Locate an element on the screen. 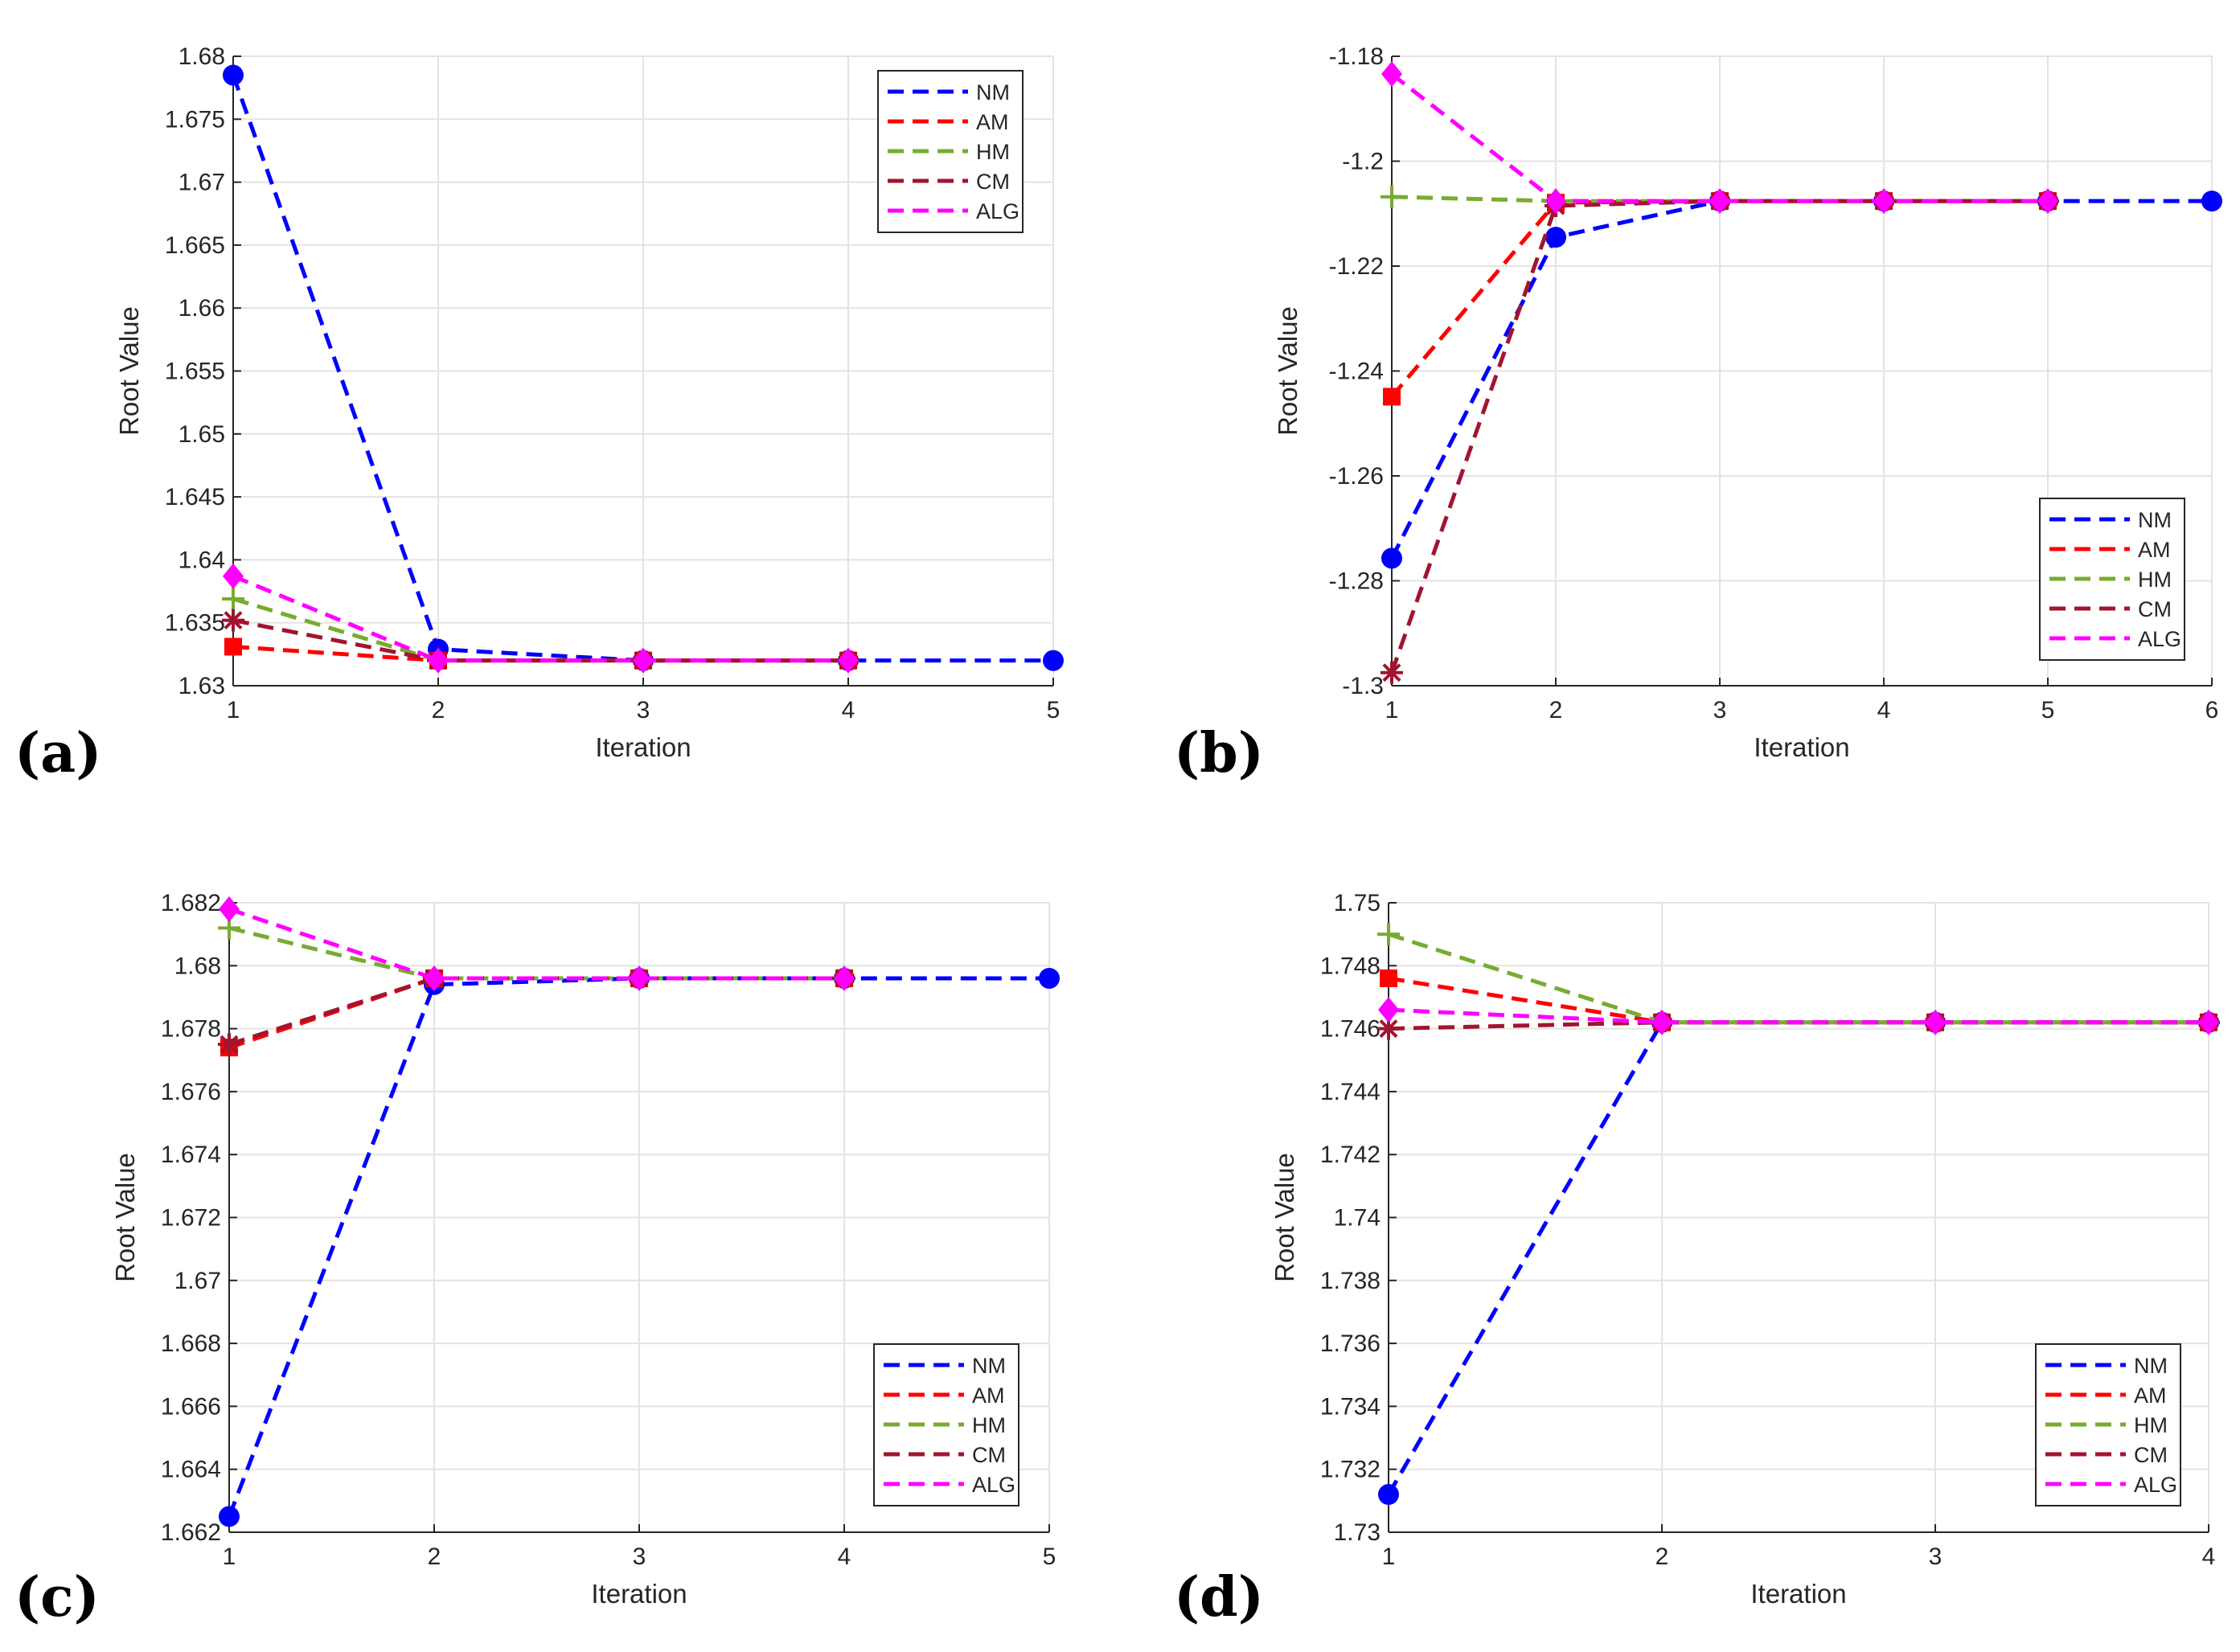 This screenshot has height=1652, width=2240. y-tick-label: 1.664 is located at coordinates (191, 1470).